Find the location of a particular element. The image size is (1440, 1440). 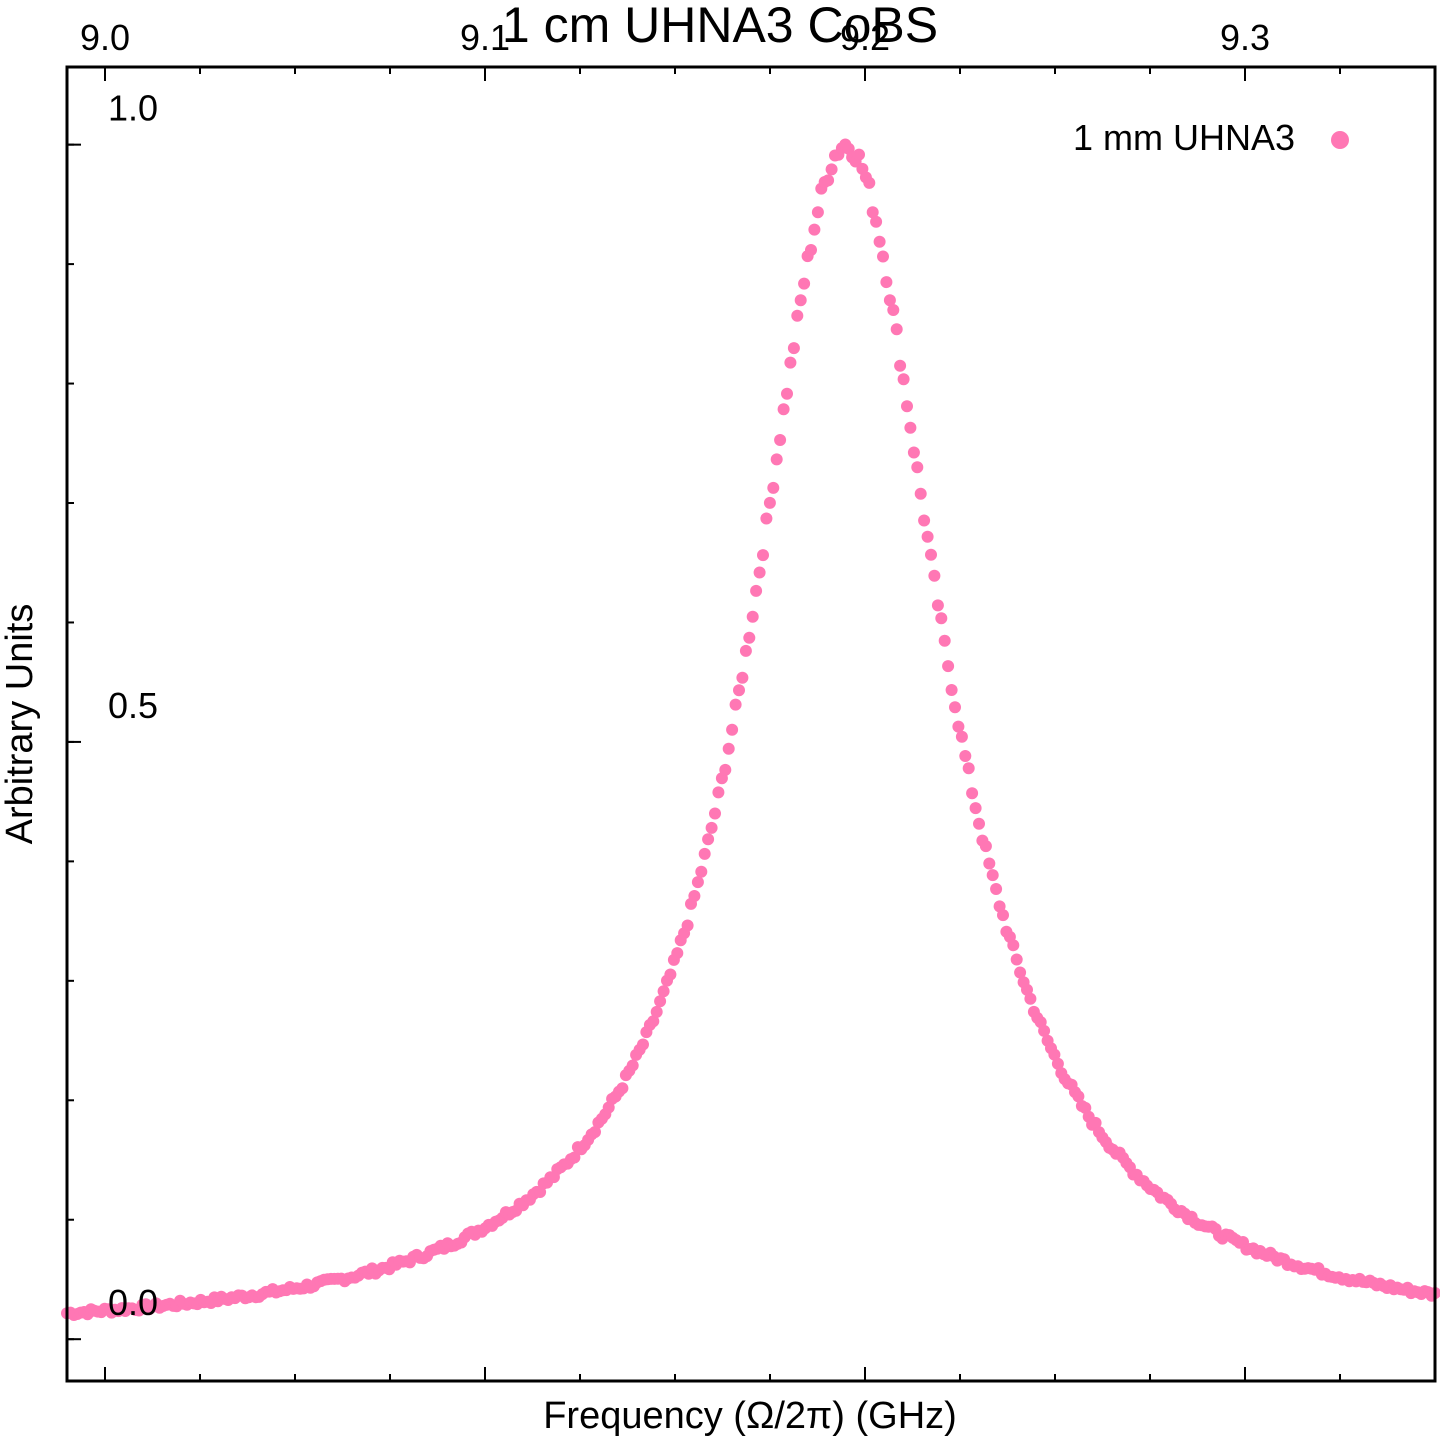

legend-label: 1 mm UHNA3 is located at coordinates (1184, 137).